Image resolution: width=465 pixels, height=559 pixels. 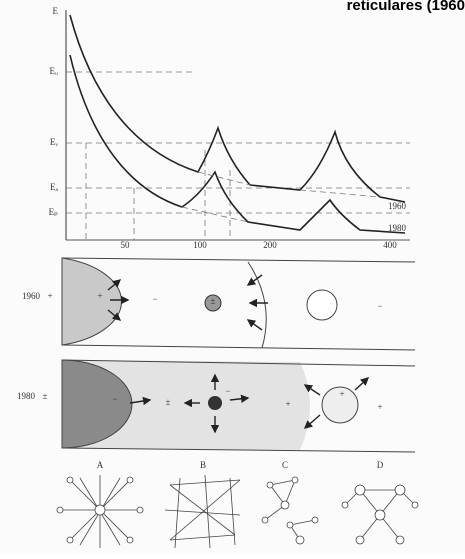 I want to click on curve-label: 1960, so click(x=397, y=206).